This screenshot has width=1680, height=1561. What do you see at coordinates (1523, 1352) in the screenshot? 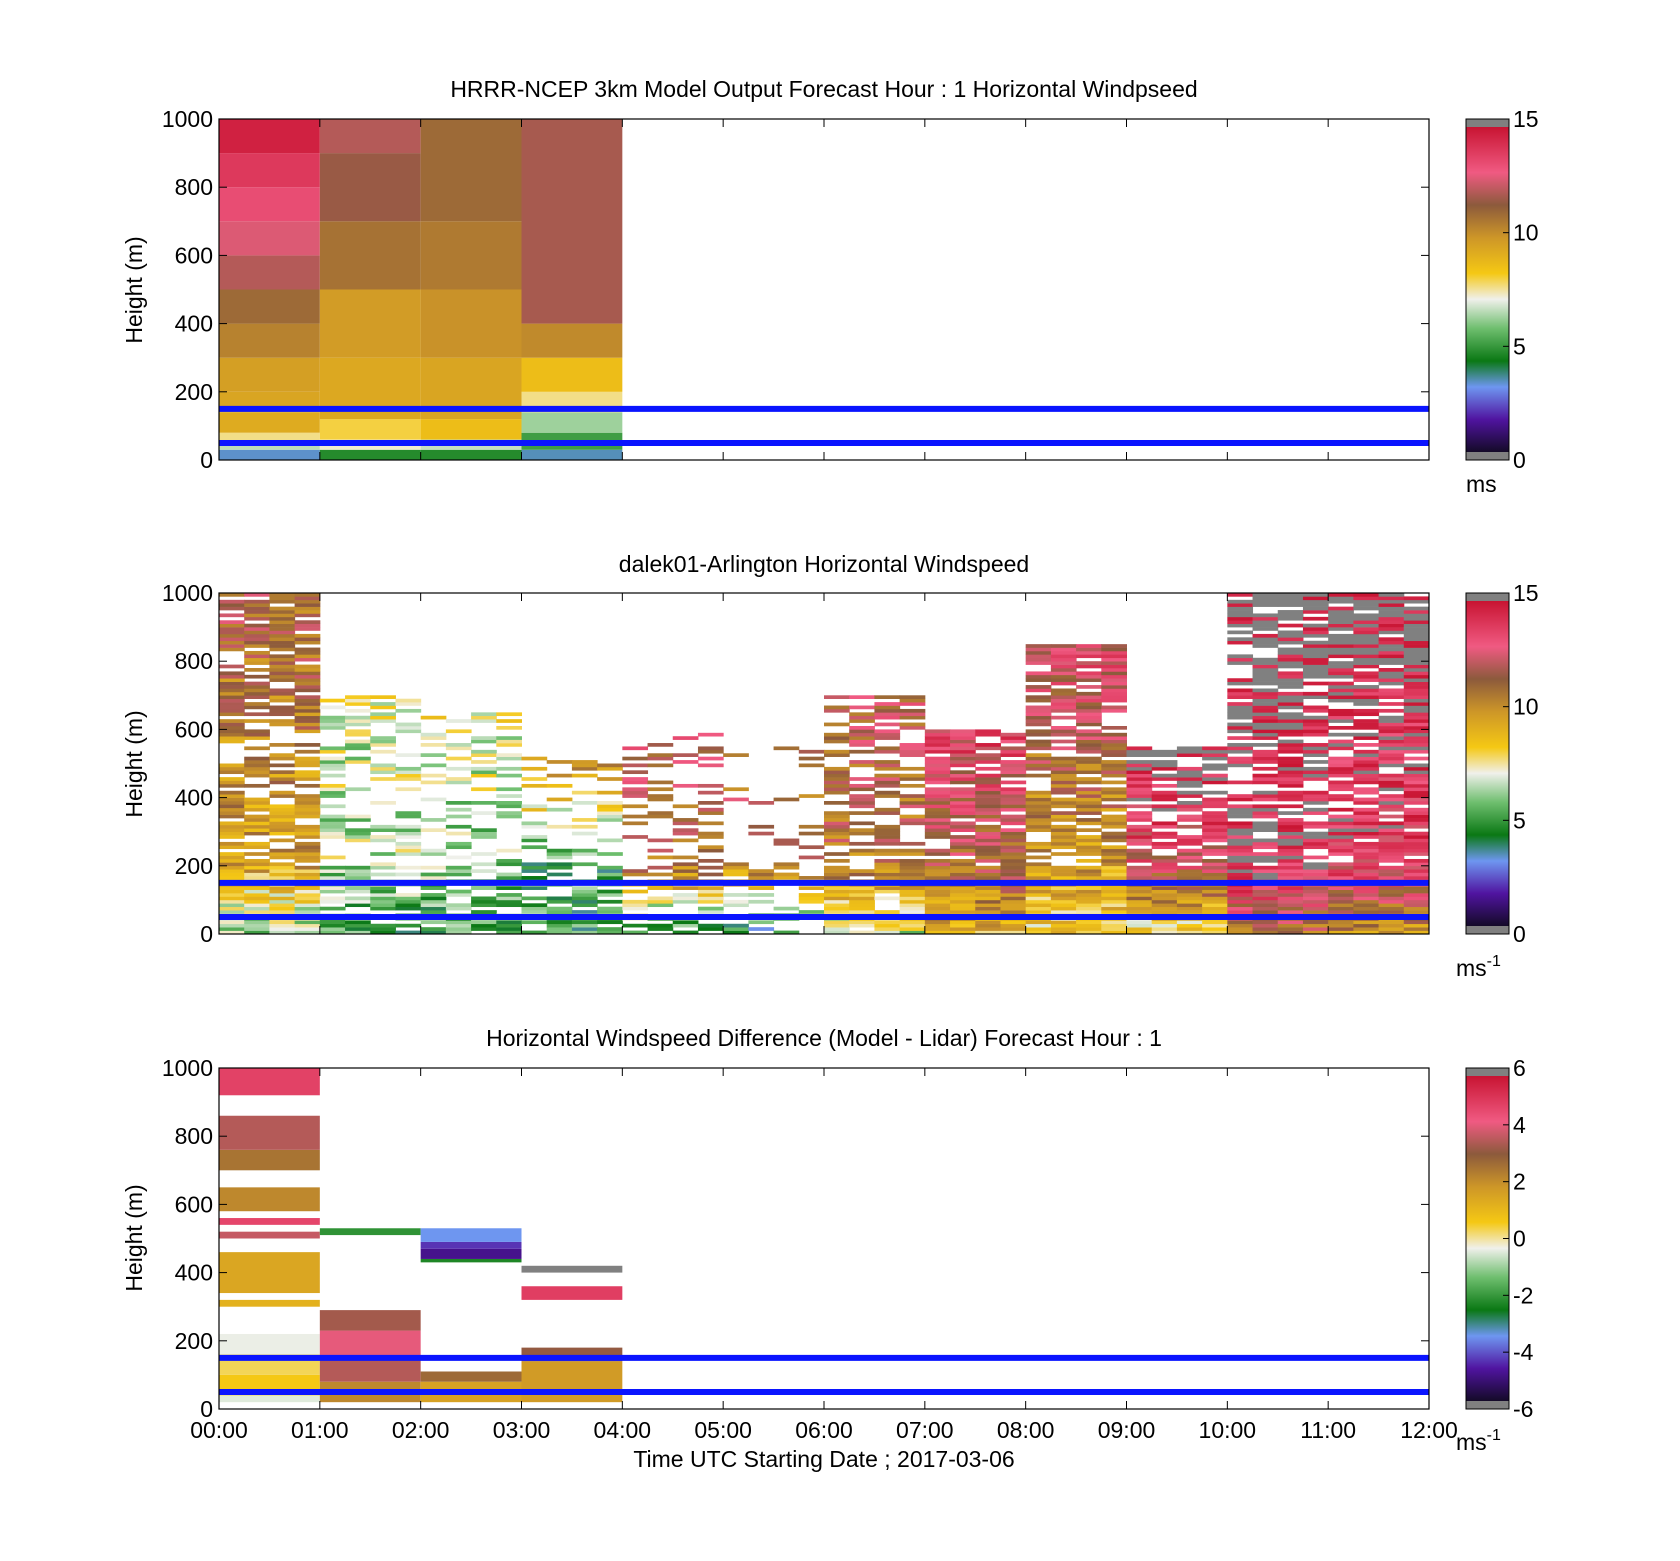
I see `colorbar-tick-label: -4` at bounding box center [1523, 1352].